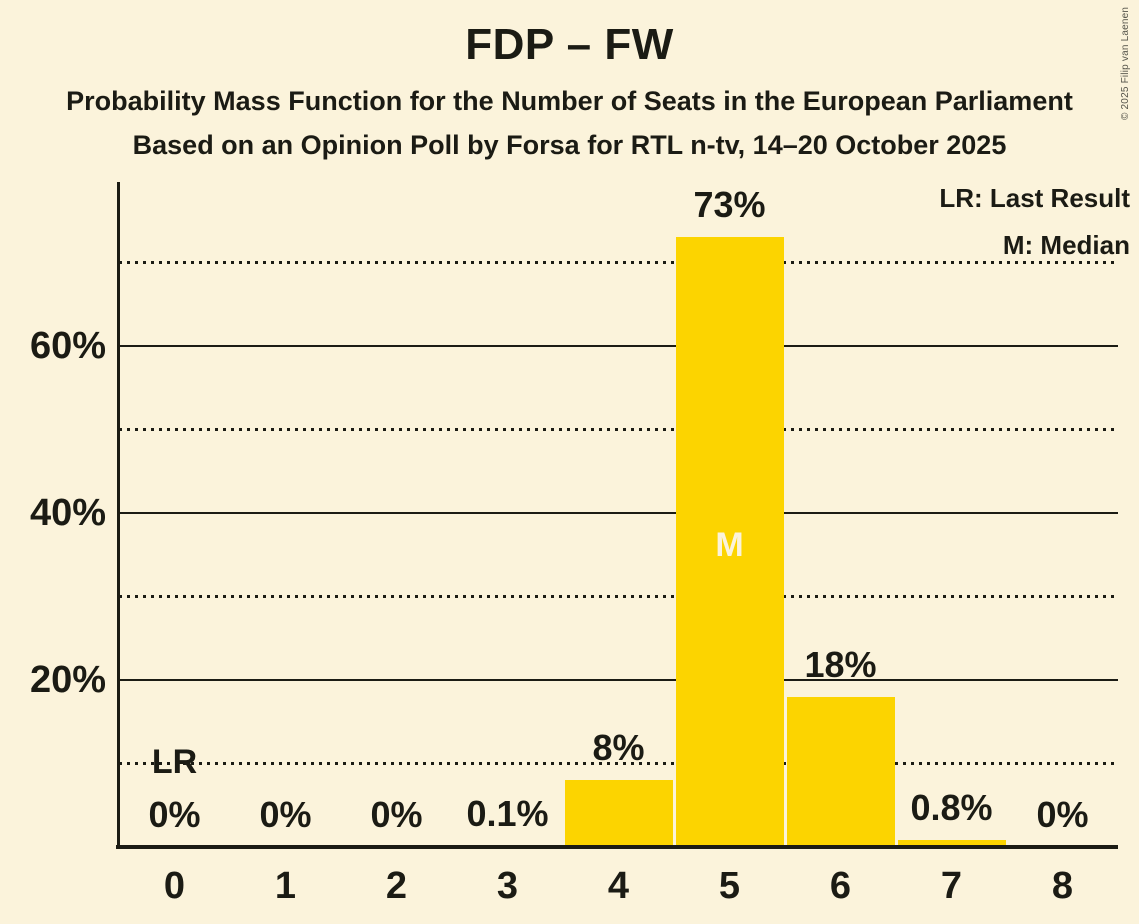  Describe the element at coordinates (1062, 886) in the screenshot. I see `x-axis-tick-label: 8` at that location.